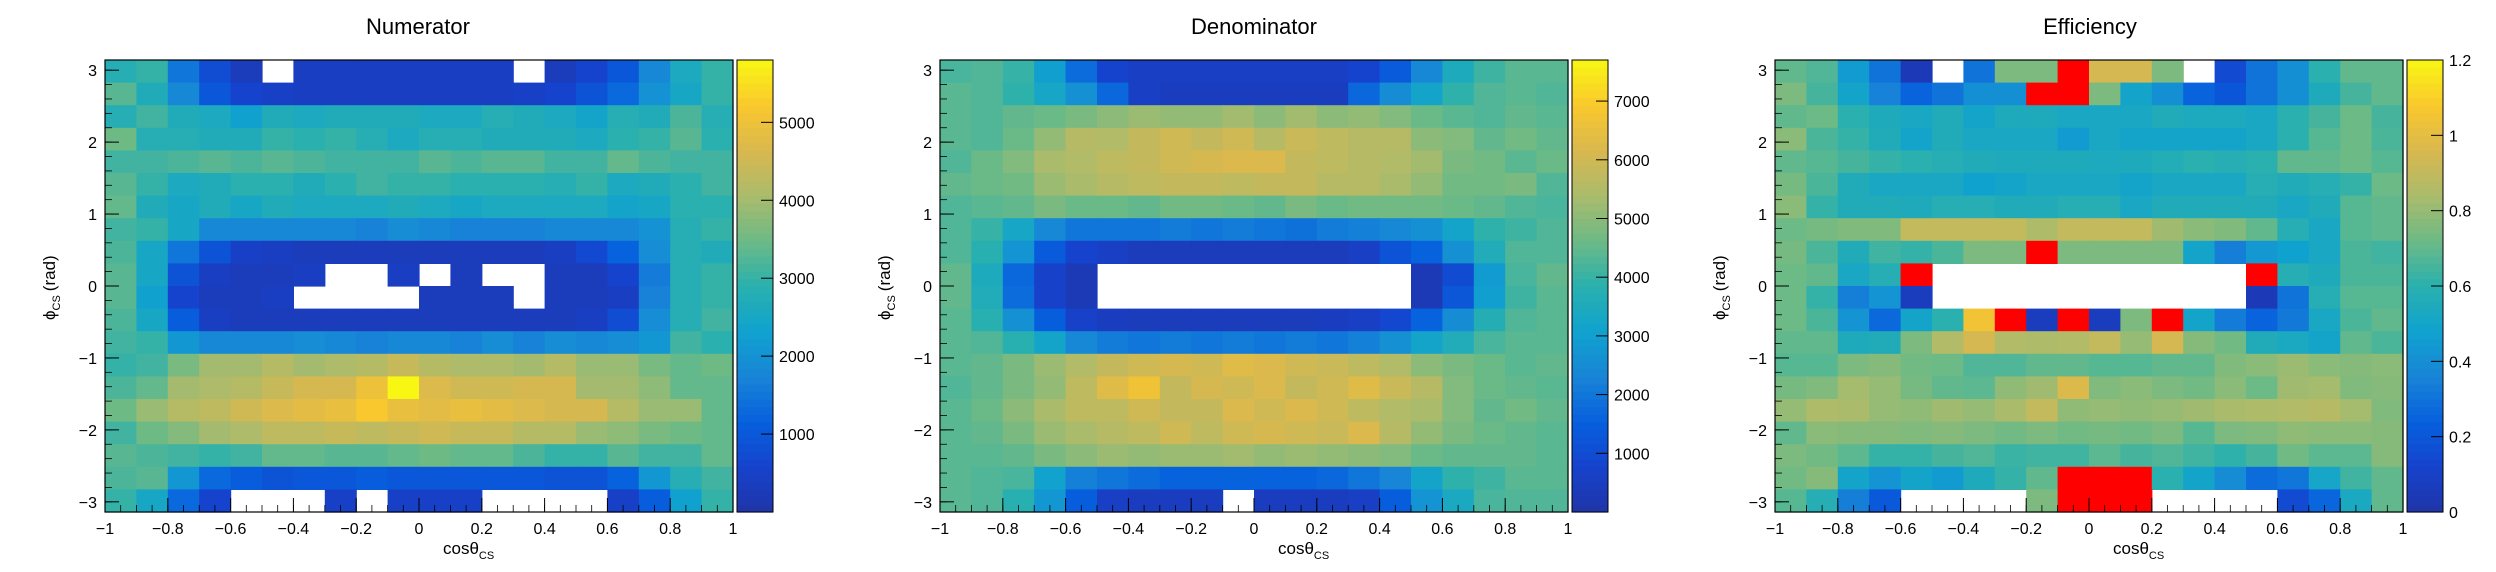  I want to click on x-tick-label: 0.4, so click(544, 529).